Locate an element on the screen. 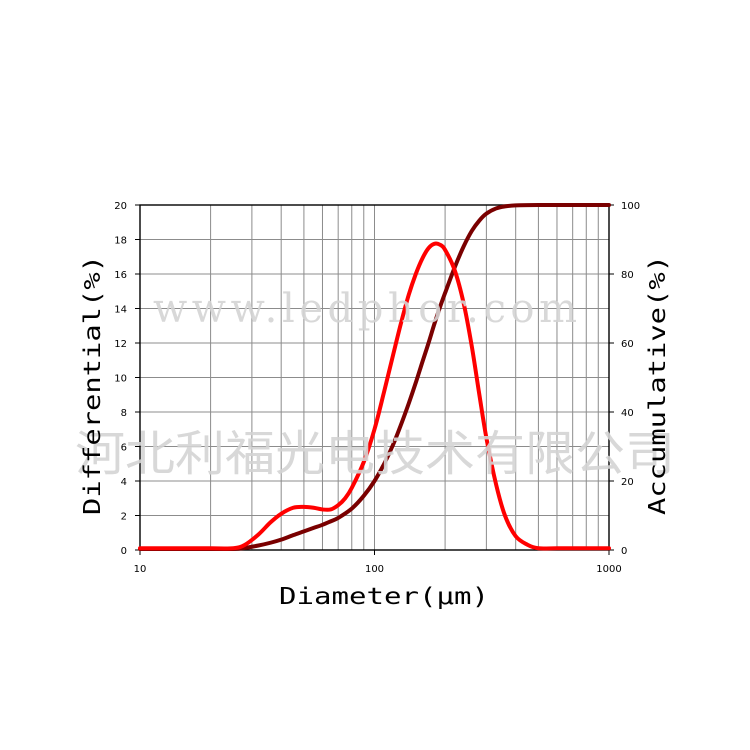 The height and width of the screenshot is (750, 750). x-tick-label: 100 is located at coordinates (374, 569).